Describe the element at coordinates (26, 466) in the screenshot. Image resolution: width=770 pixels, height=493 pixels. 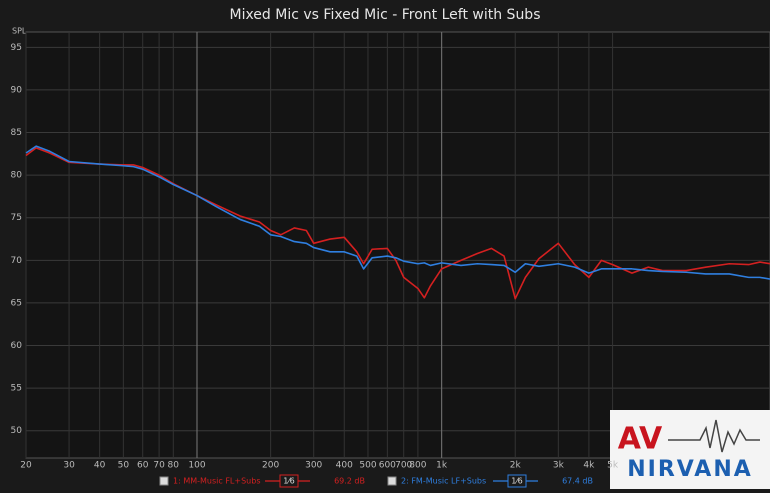
I see `x-tick-label: 20` at that location.